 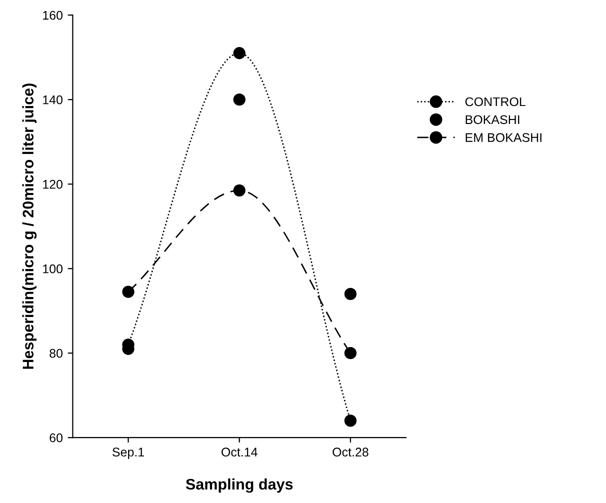 What do you see at coordinates (493, 119) in the screenshot?
I see `legend-label: BOKASHI` at bounding box center [493, 119].